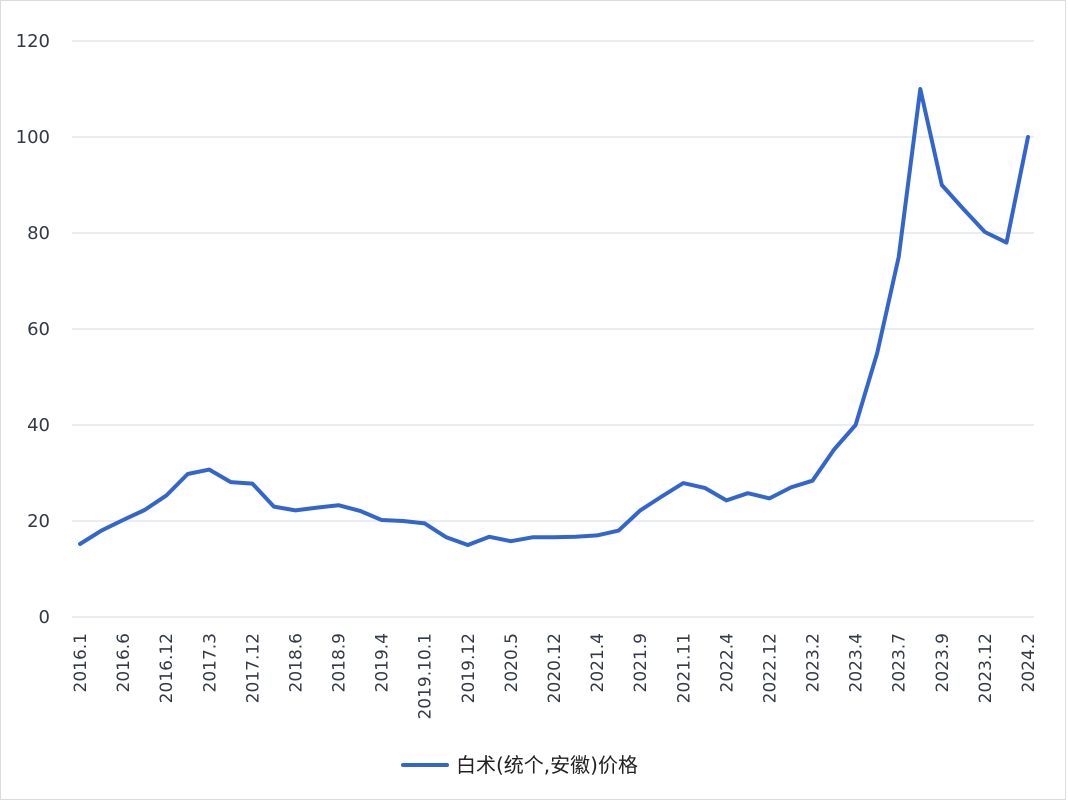  I want to click on x-tick-label: 2023.2, so click(814, 662).